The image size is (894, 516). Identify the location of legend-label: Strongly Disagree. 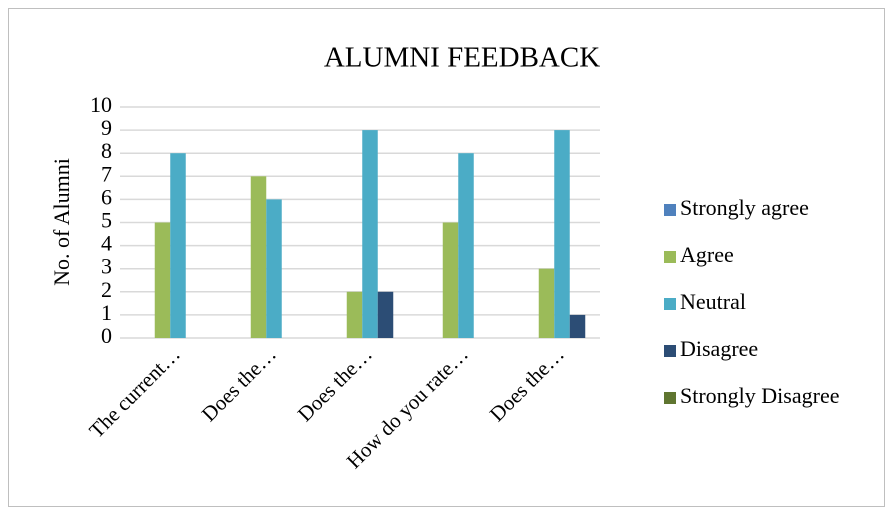
(759, 395).